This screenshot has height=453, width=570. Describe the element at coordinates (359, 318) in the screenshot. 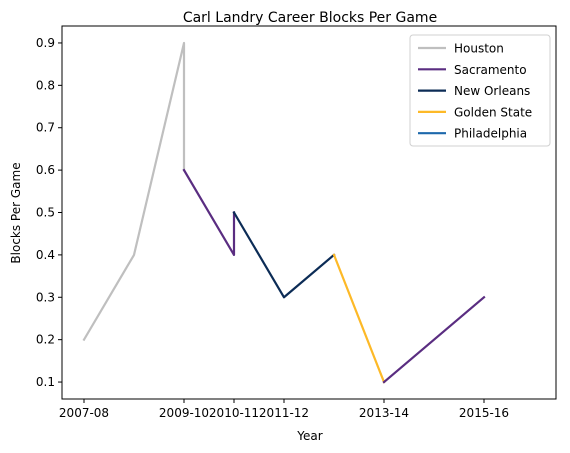

I see `series-line-golden-state` at that location.